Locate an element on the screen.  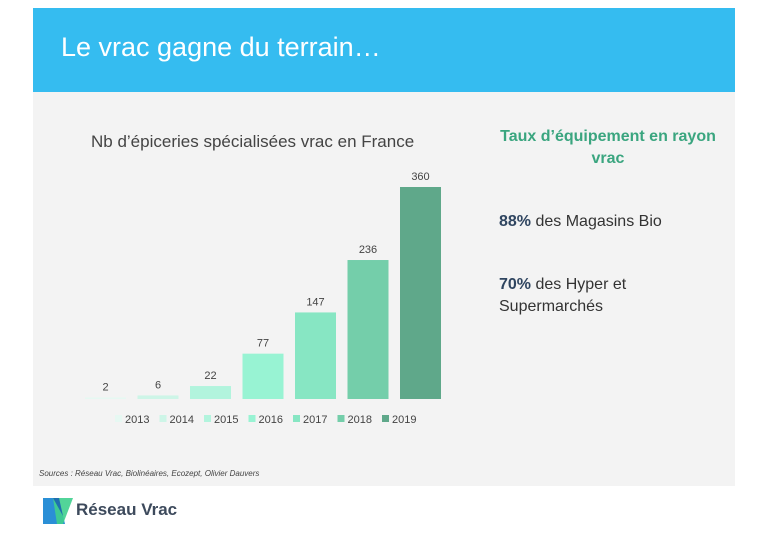
equipment-heading: Taux d’équipement en rayon vrac is located at coordinates (608, 147).